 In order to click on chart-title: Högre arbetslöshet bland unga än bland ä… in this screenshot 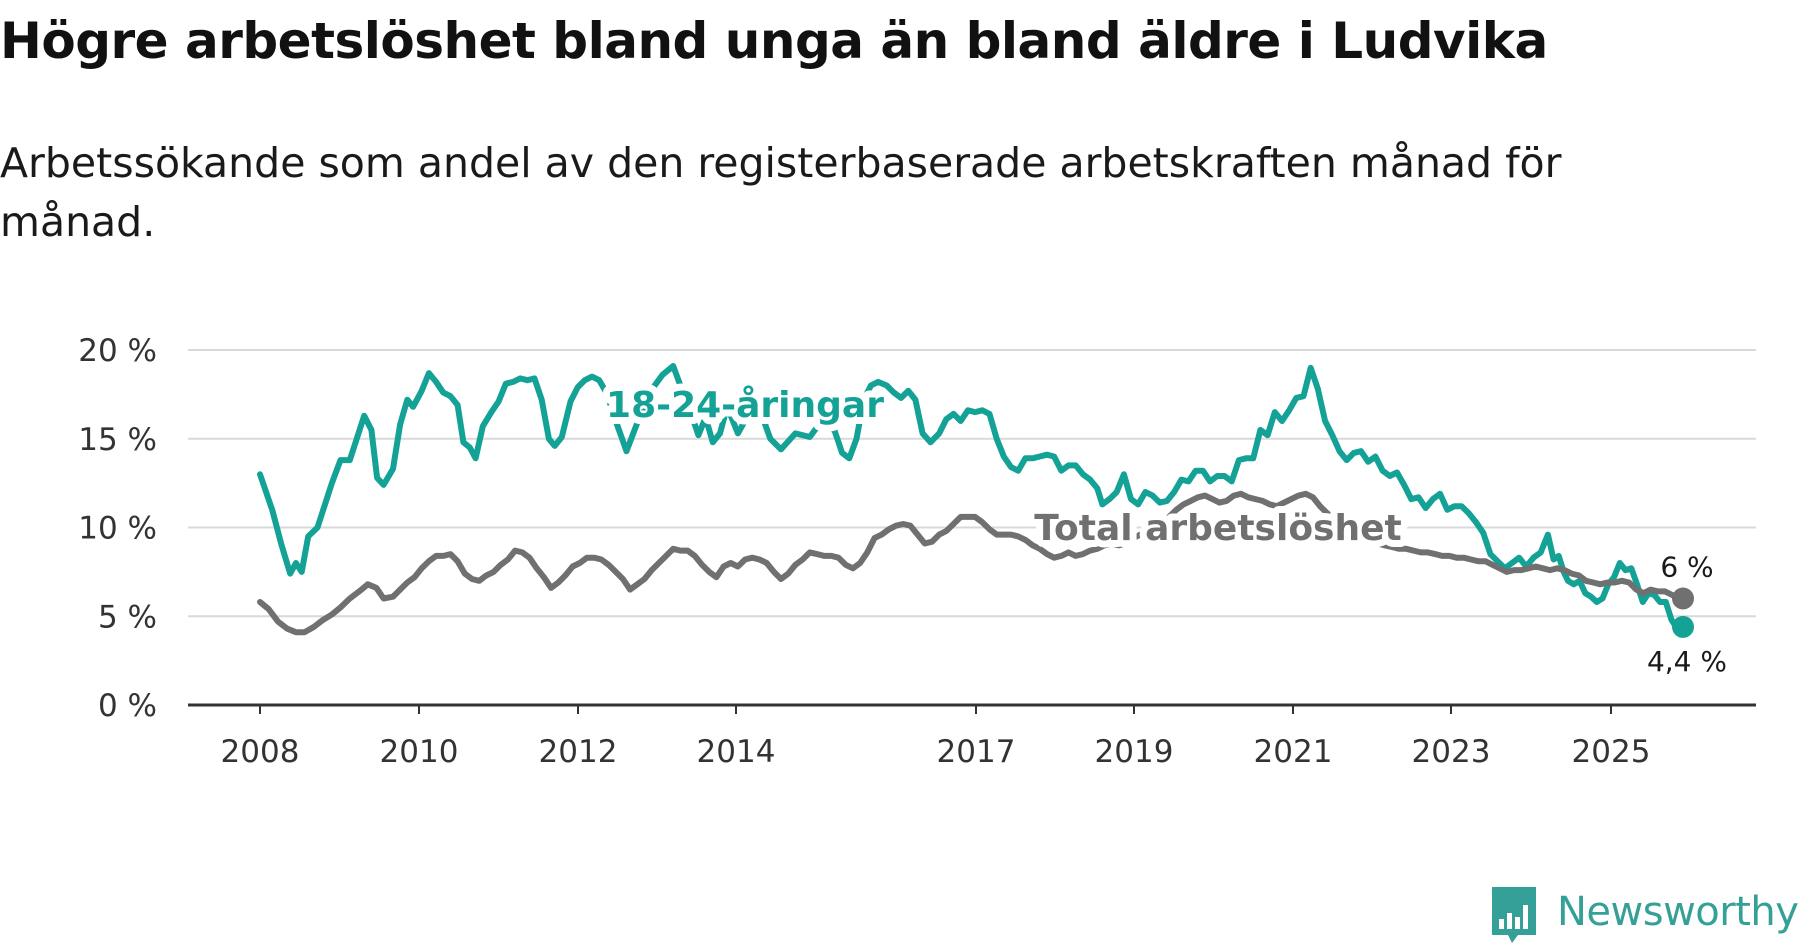, I will do `click(774, 41)`.